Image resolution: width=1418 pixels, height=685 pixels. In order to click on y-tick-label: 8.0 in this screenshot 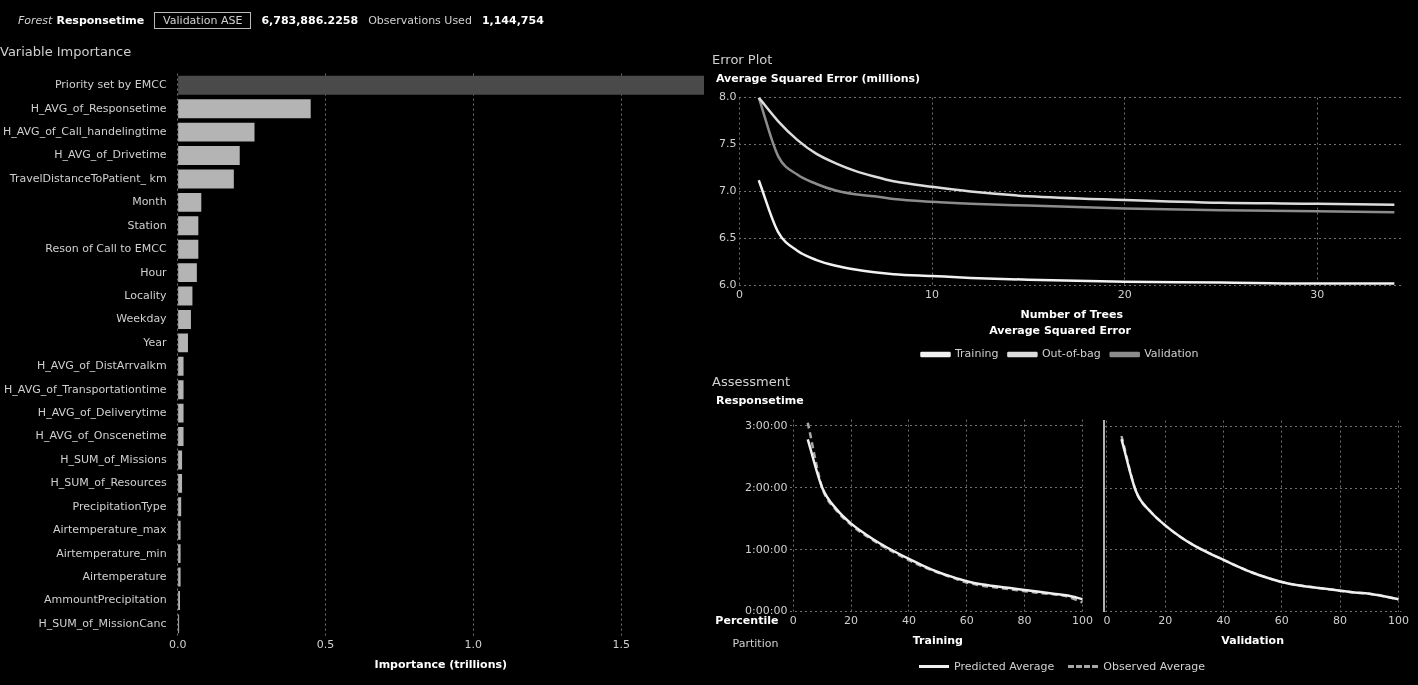, I will do `click(727, 97)`.